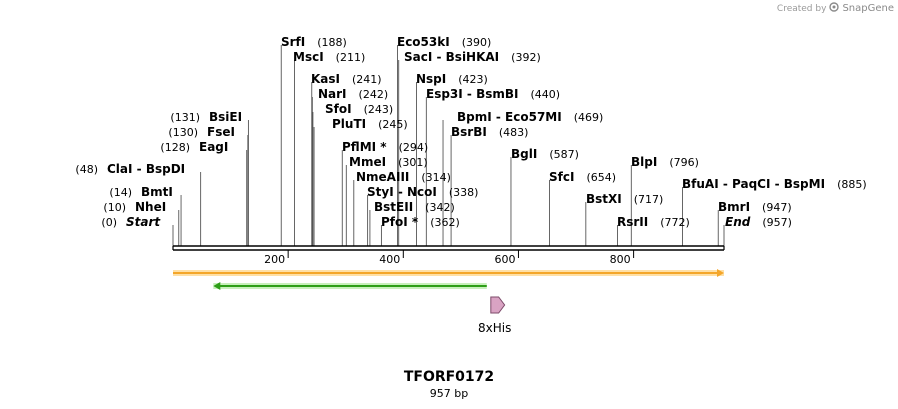  Describe the element at coordinates (120, 192) in the screenshot. I see `site-position-bmti: (14)` at that location.